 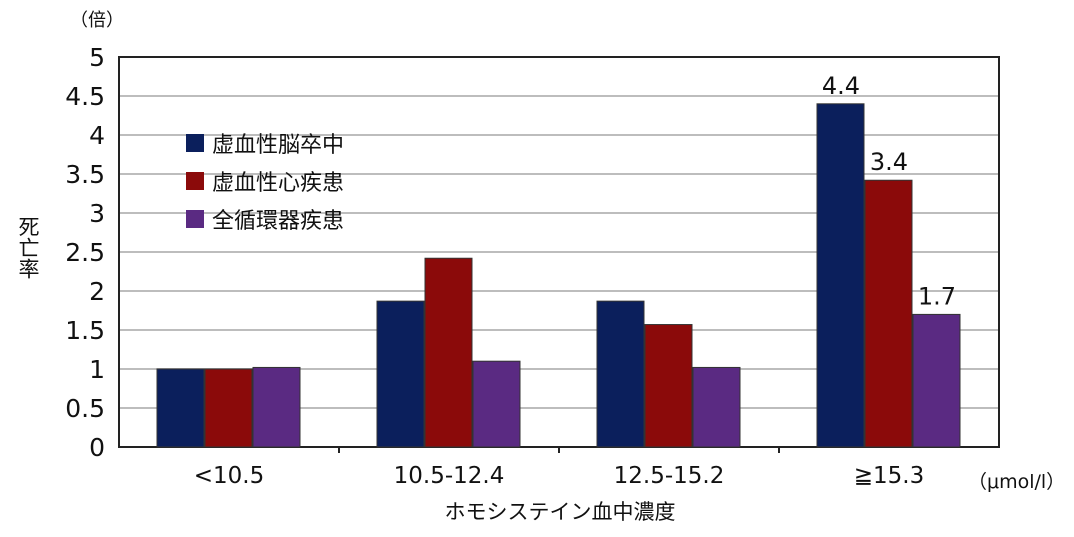 I want to click on x-tick-label: ≧15.3, so click(x=889, y=476).